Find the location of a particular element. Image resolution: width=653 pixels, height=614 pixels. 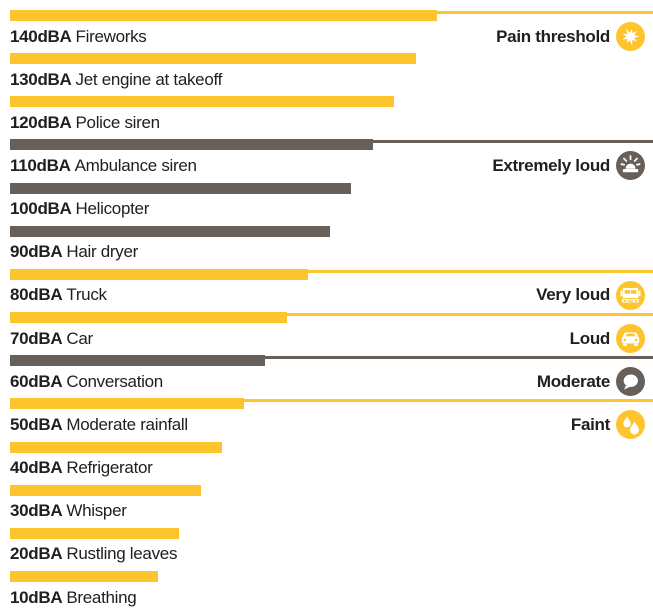

row-line: 120dBA Police siren is located at coordinates (327, 122).